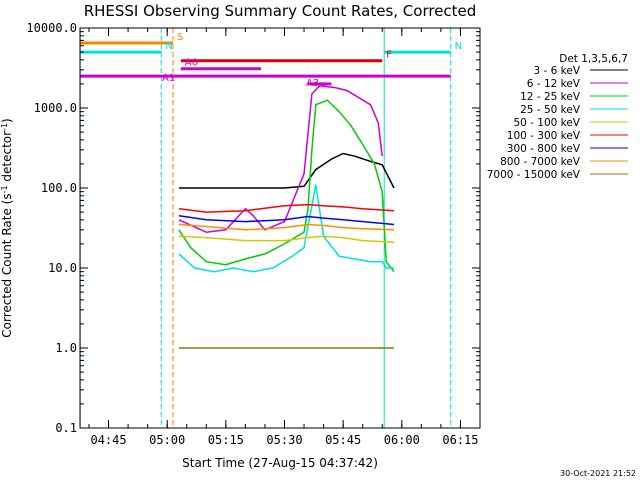 The height and width of the screenshot is (480, 640). What do you see at coordinates (554, 84) in the screenshot?
I see `legend-label: 6 - 12 keV` at bounding box center [554, 84].